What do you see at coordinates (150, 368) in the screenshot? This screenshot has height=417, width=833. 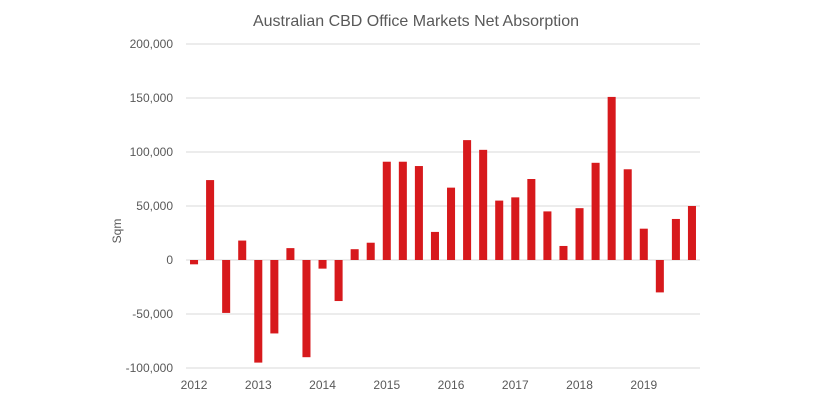 I see `y-tick-label: -100,000` at bounding box center [150, 368].